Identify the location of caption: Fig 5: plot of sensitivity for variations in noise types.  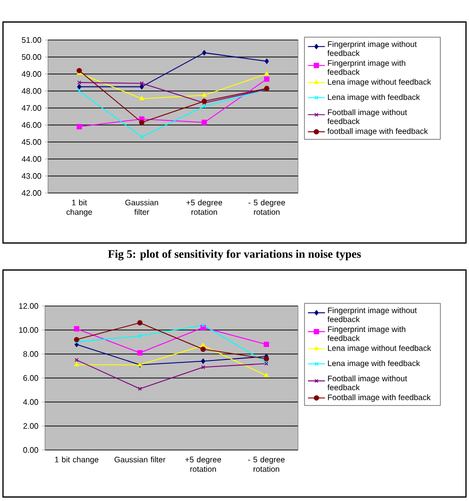
(234, 255).